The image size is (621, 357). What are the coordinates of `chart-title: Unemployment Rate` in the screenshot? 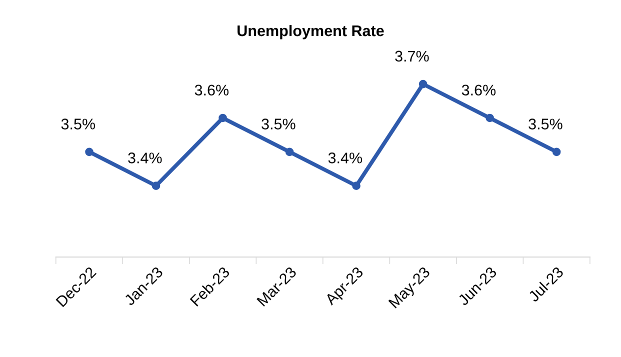 It's located at (311, 32).